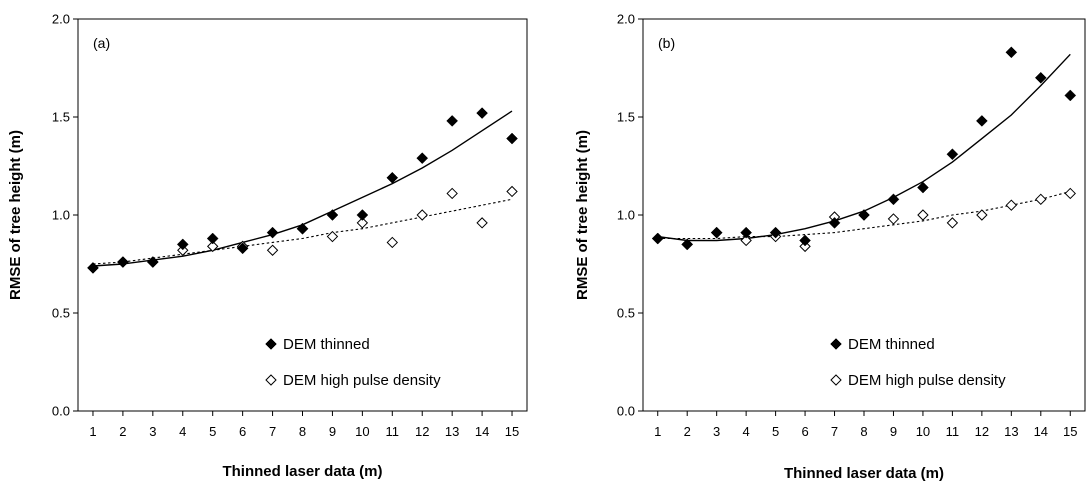 The image size is (1091, 489). I want to click on x-tick-label: 12, so click(982, 431).